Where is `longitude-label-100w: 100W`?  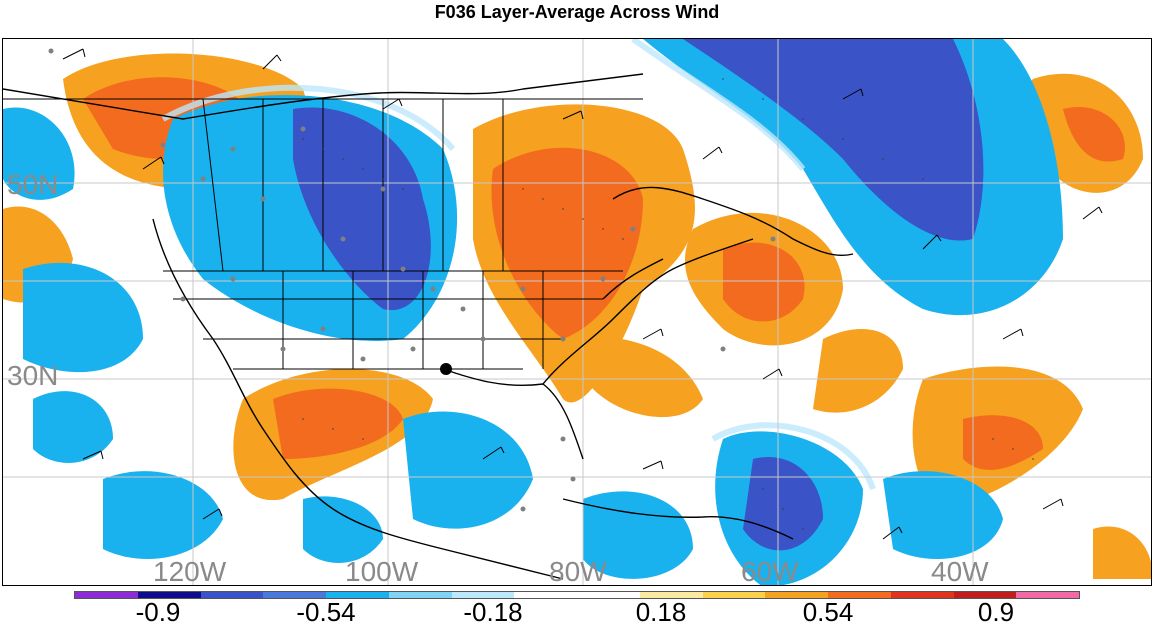
longitude-label-100w: 100W is located at coordinates (382, 571).